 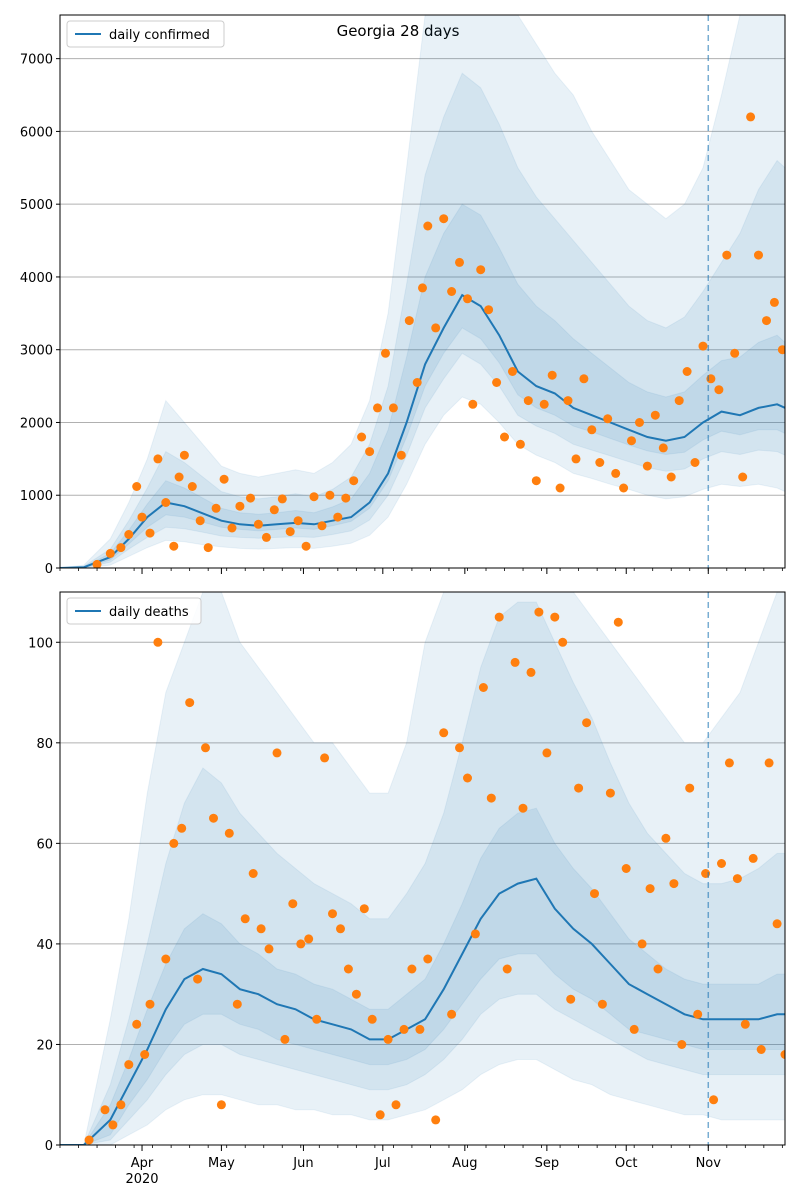 What do you see at coordinates (302, 1163) in the screenshot?
I see `x-tick-label: Jun` at bounding box center [302, 1163].